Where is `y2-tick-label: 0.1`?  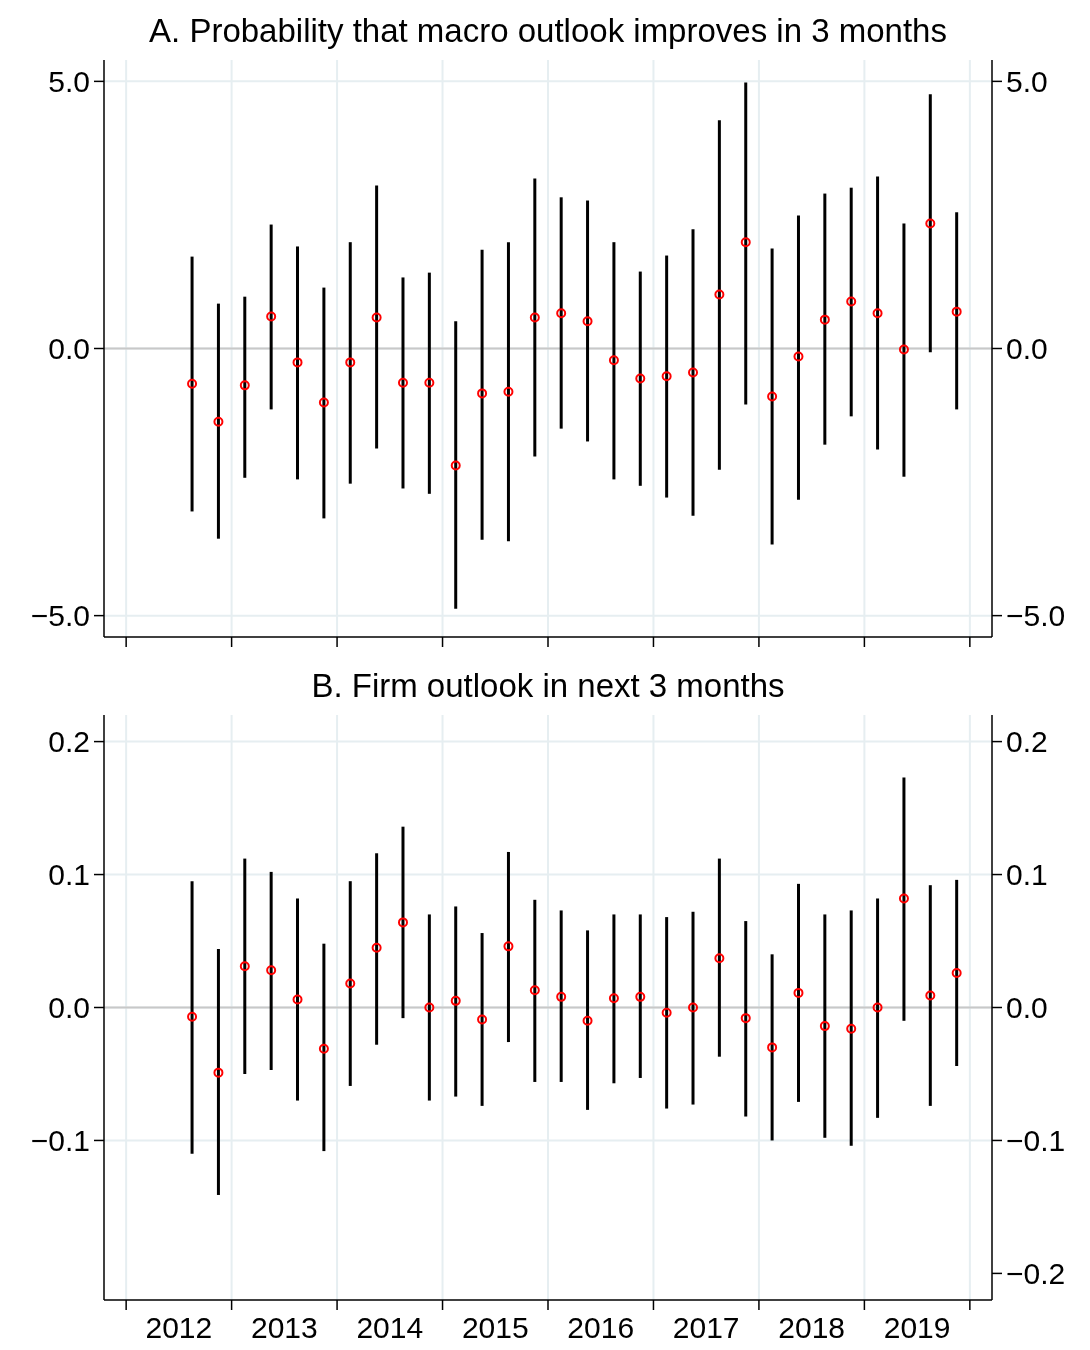
y2-tick-label: 0.1 is located at coordinates (1027, 875).